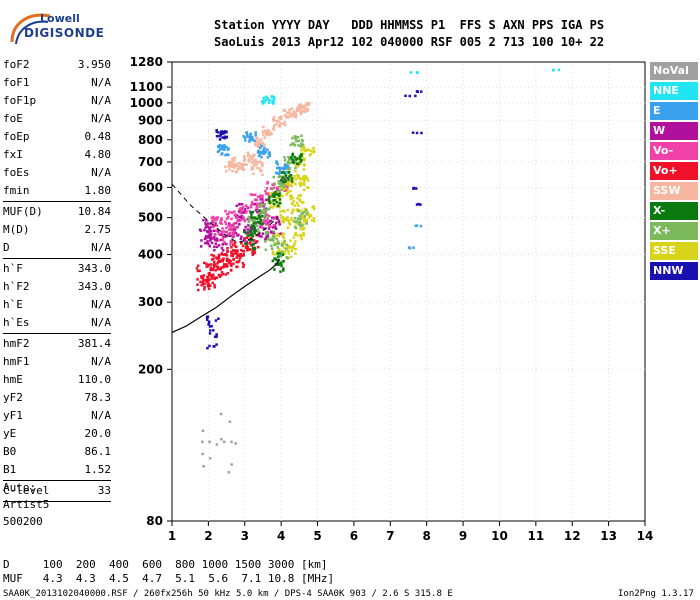 This screenshot has width=700, height=600. I want to click on software-version: Ion2Png 1.3.17, so click(656, 594).